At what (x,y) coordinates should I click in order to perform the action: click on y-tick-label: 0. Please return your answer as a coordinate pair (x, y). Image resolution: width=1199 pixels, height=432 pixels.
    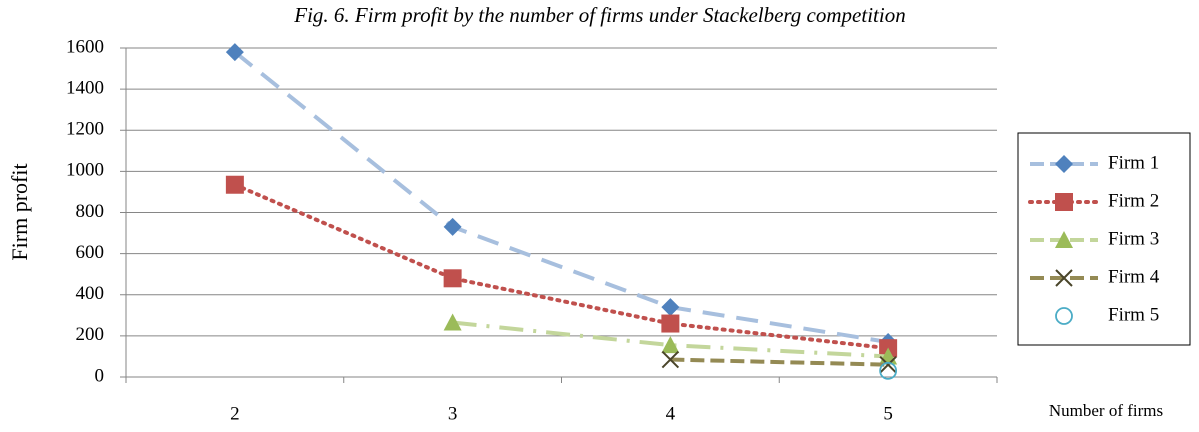
    Looking at the image, I should click on (100, 375).